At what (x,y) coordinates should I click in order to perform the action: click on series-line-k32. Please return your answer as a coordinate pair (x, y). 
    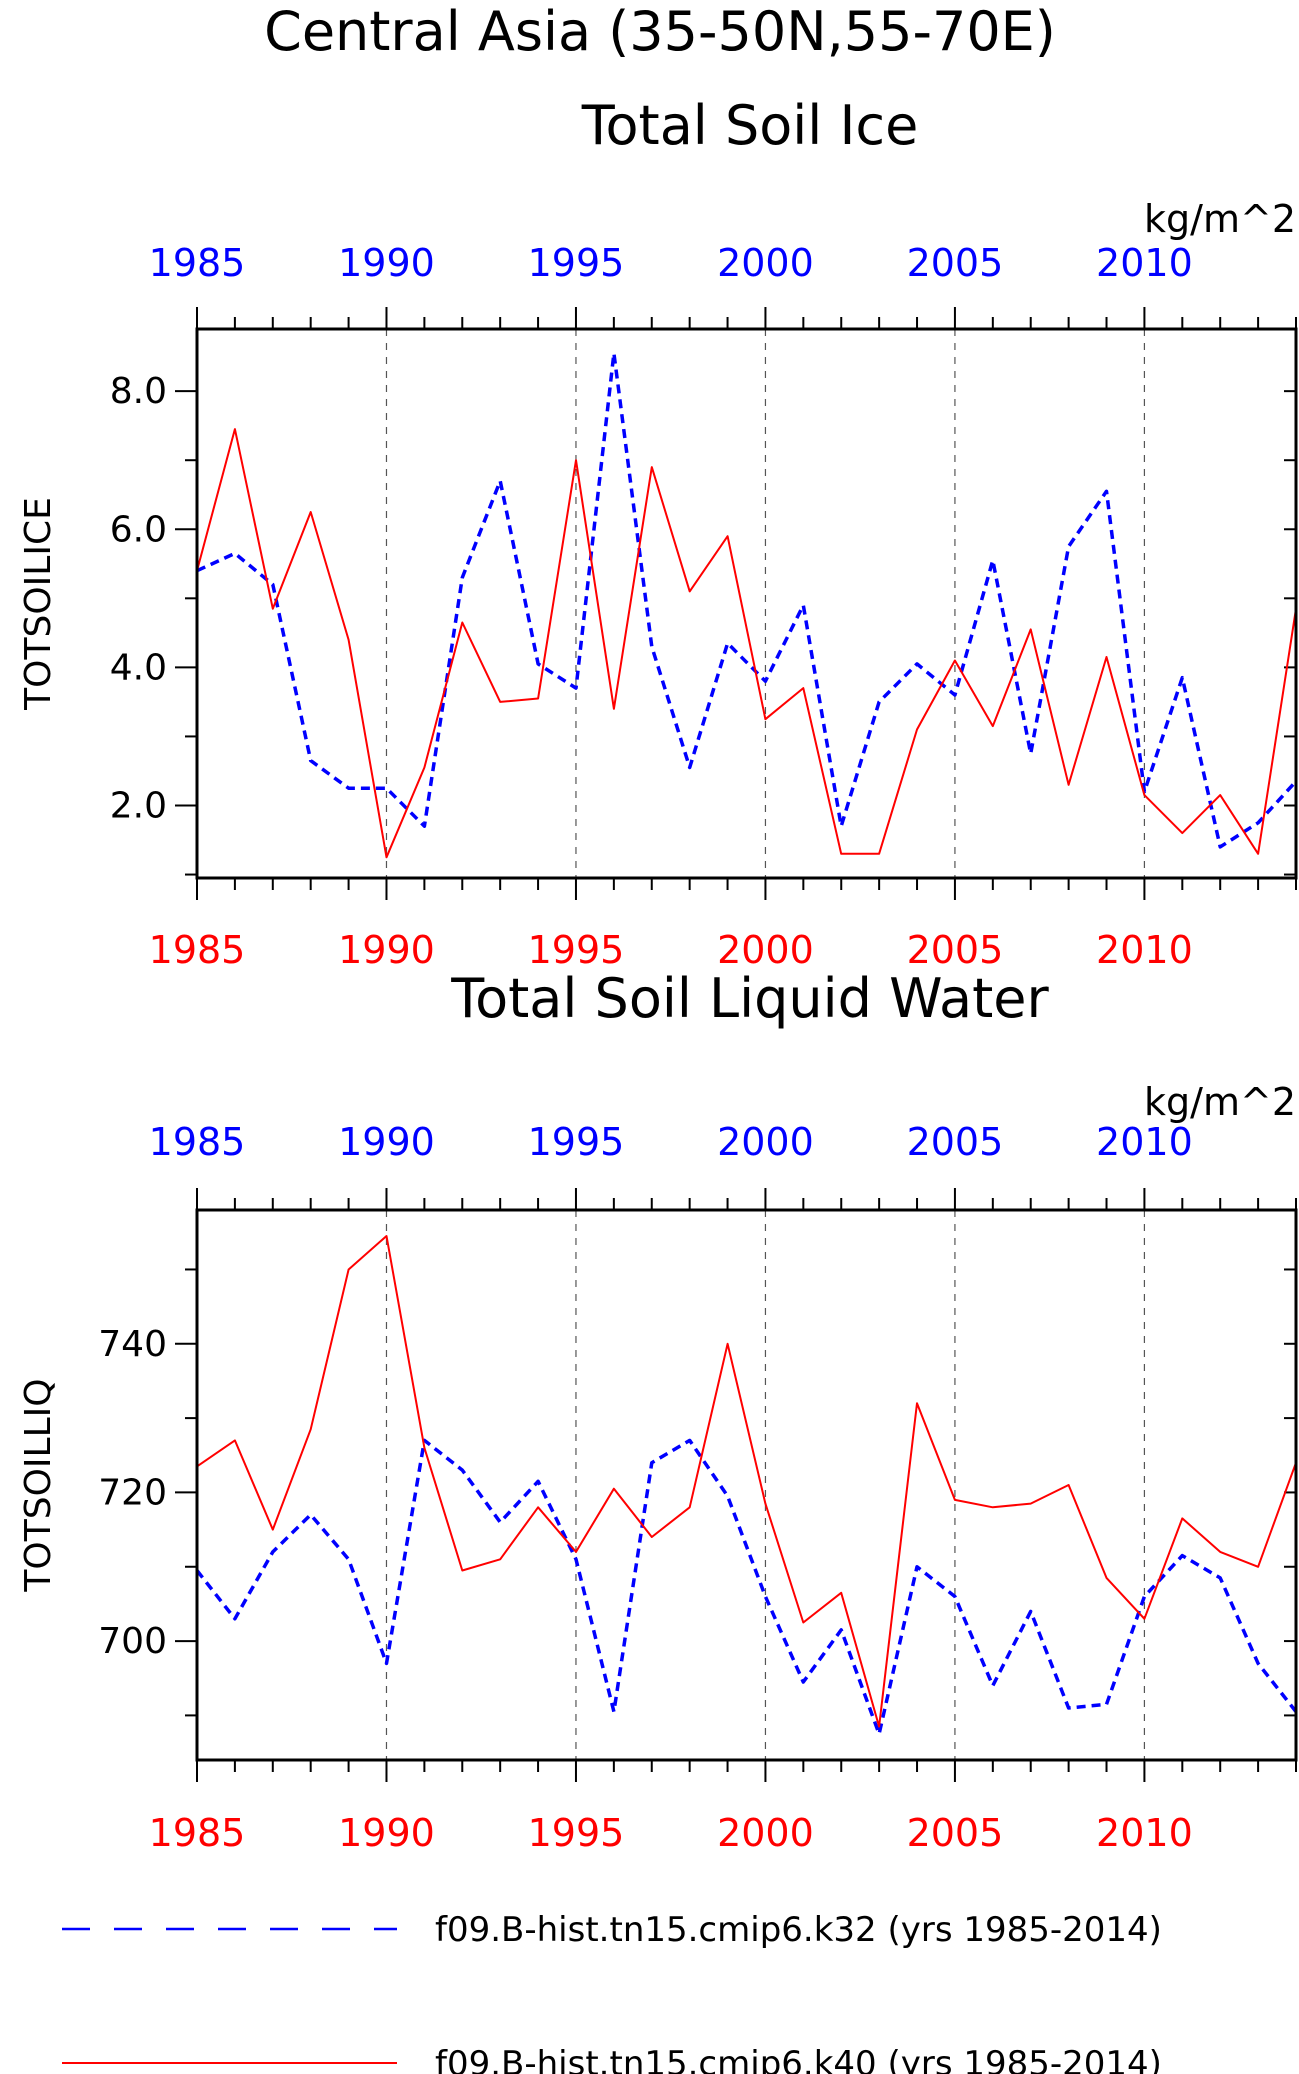
    Looking at the image, I should click on (746, 1587).